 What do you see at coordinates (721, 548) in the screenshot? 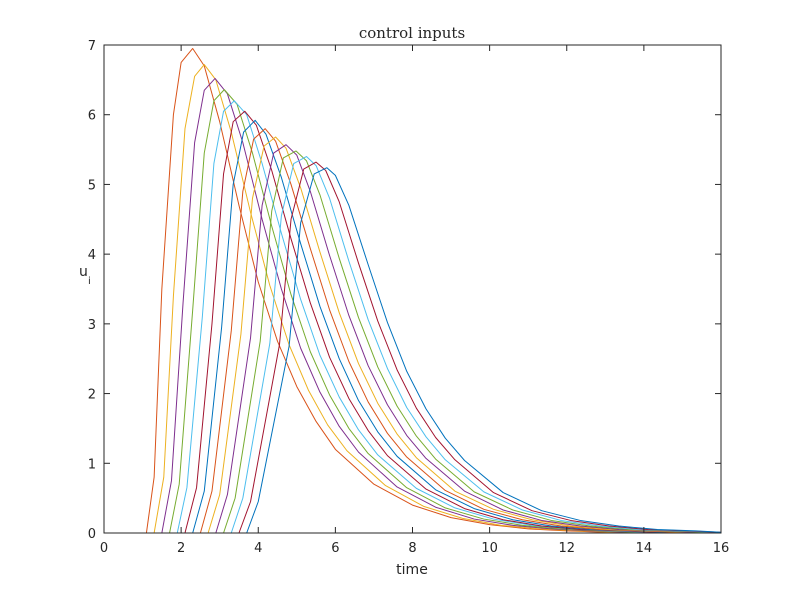
I see `x-tick-label-16: 16` at bounding box center [721, 548].